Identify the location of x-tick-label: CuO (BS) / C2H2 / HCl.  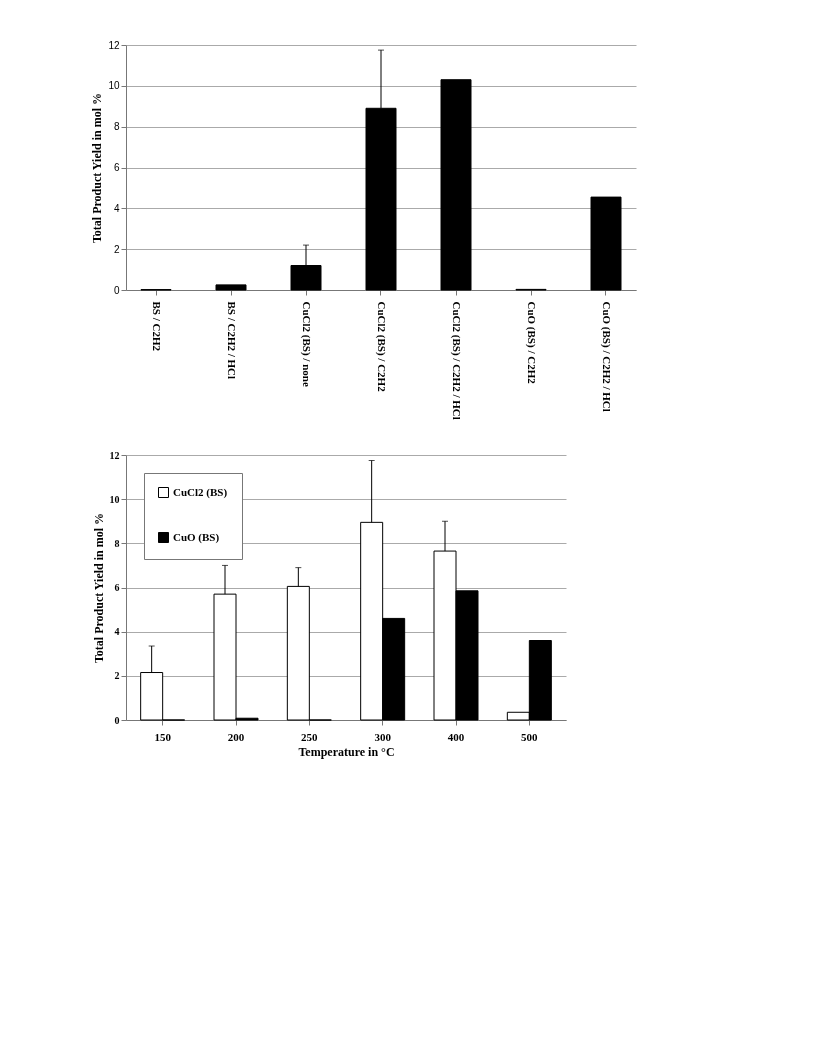
(606, 356).